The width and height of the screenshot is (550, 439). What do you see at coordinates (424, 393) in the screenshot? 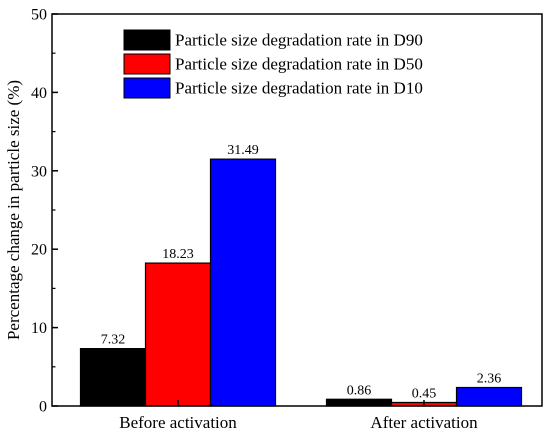
I see `data-label: 0.45` at bounding box center [424, 393].